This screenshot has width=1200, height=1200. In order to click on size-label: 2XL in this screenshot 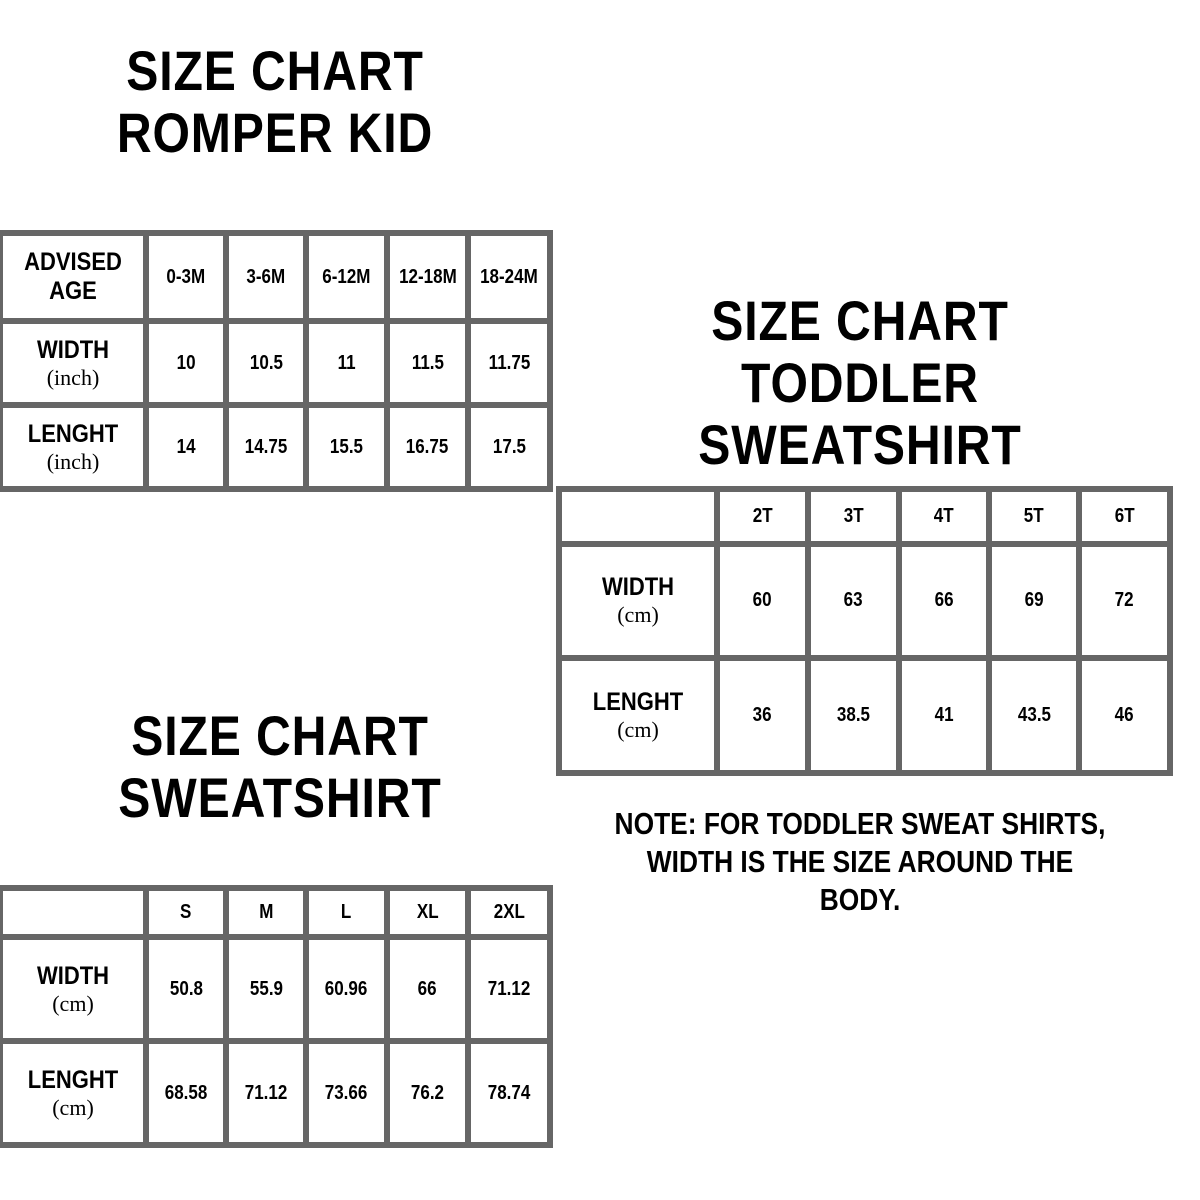, I will do `click(509, 912)`.